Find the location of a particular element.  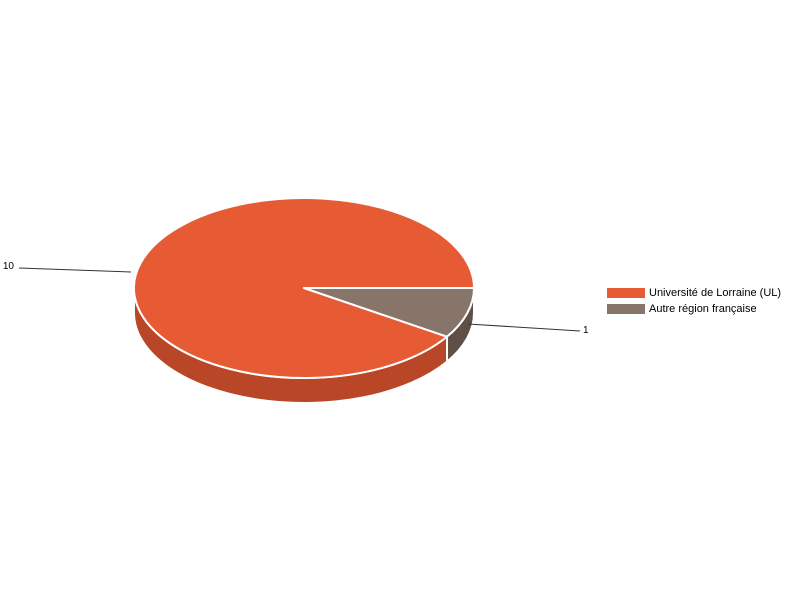

pie-slices is located at coordinates (304, 300).